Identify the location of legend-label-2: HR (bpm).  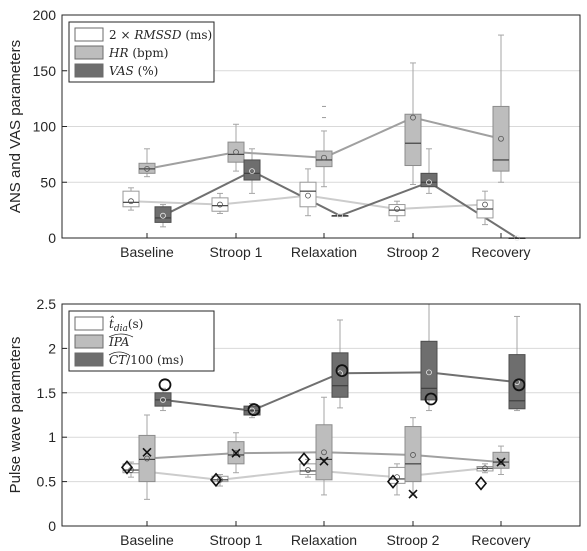
(138, 53).